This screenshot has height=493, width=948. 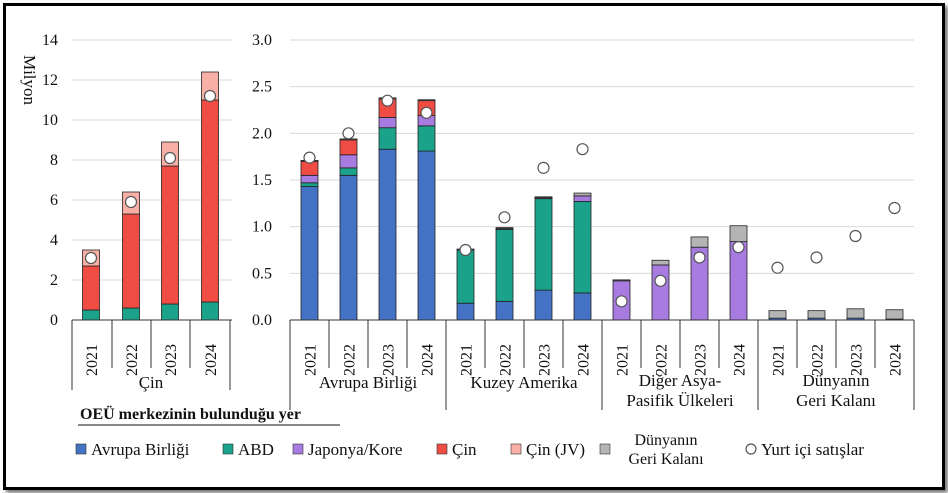 What do you see at coordinates (262, 227) in the screenshot?
I see `y-tick-label: 1.0` at bounding box center [262, 227].